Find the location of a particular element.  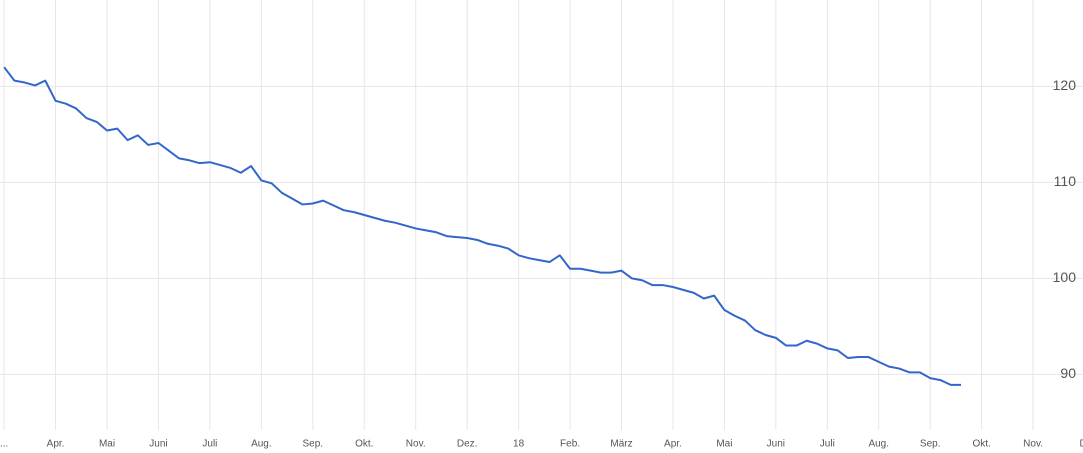

x-tick-label: 18 is located at coordinates (519, 444).